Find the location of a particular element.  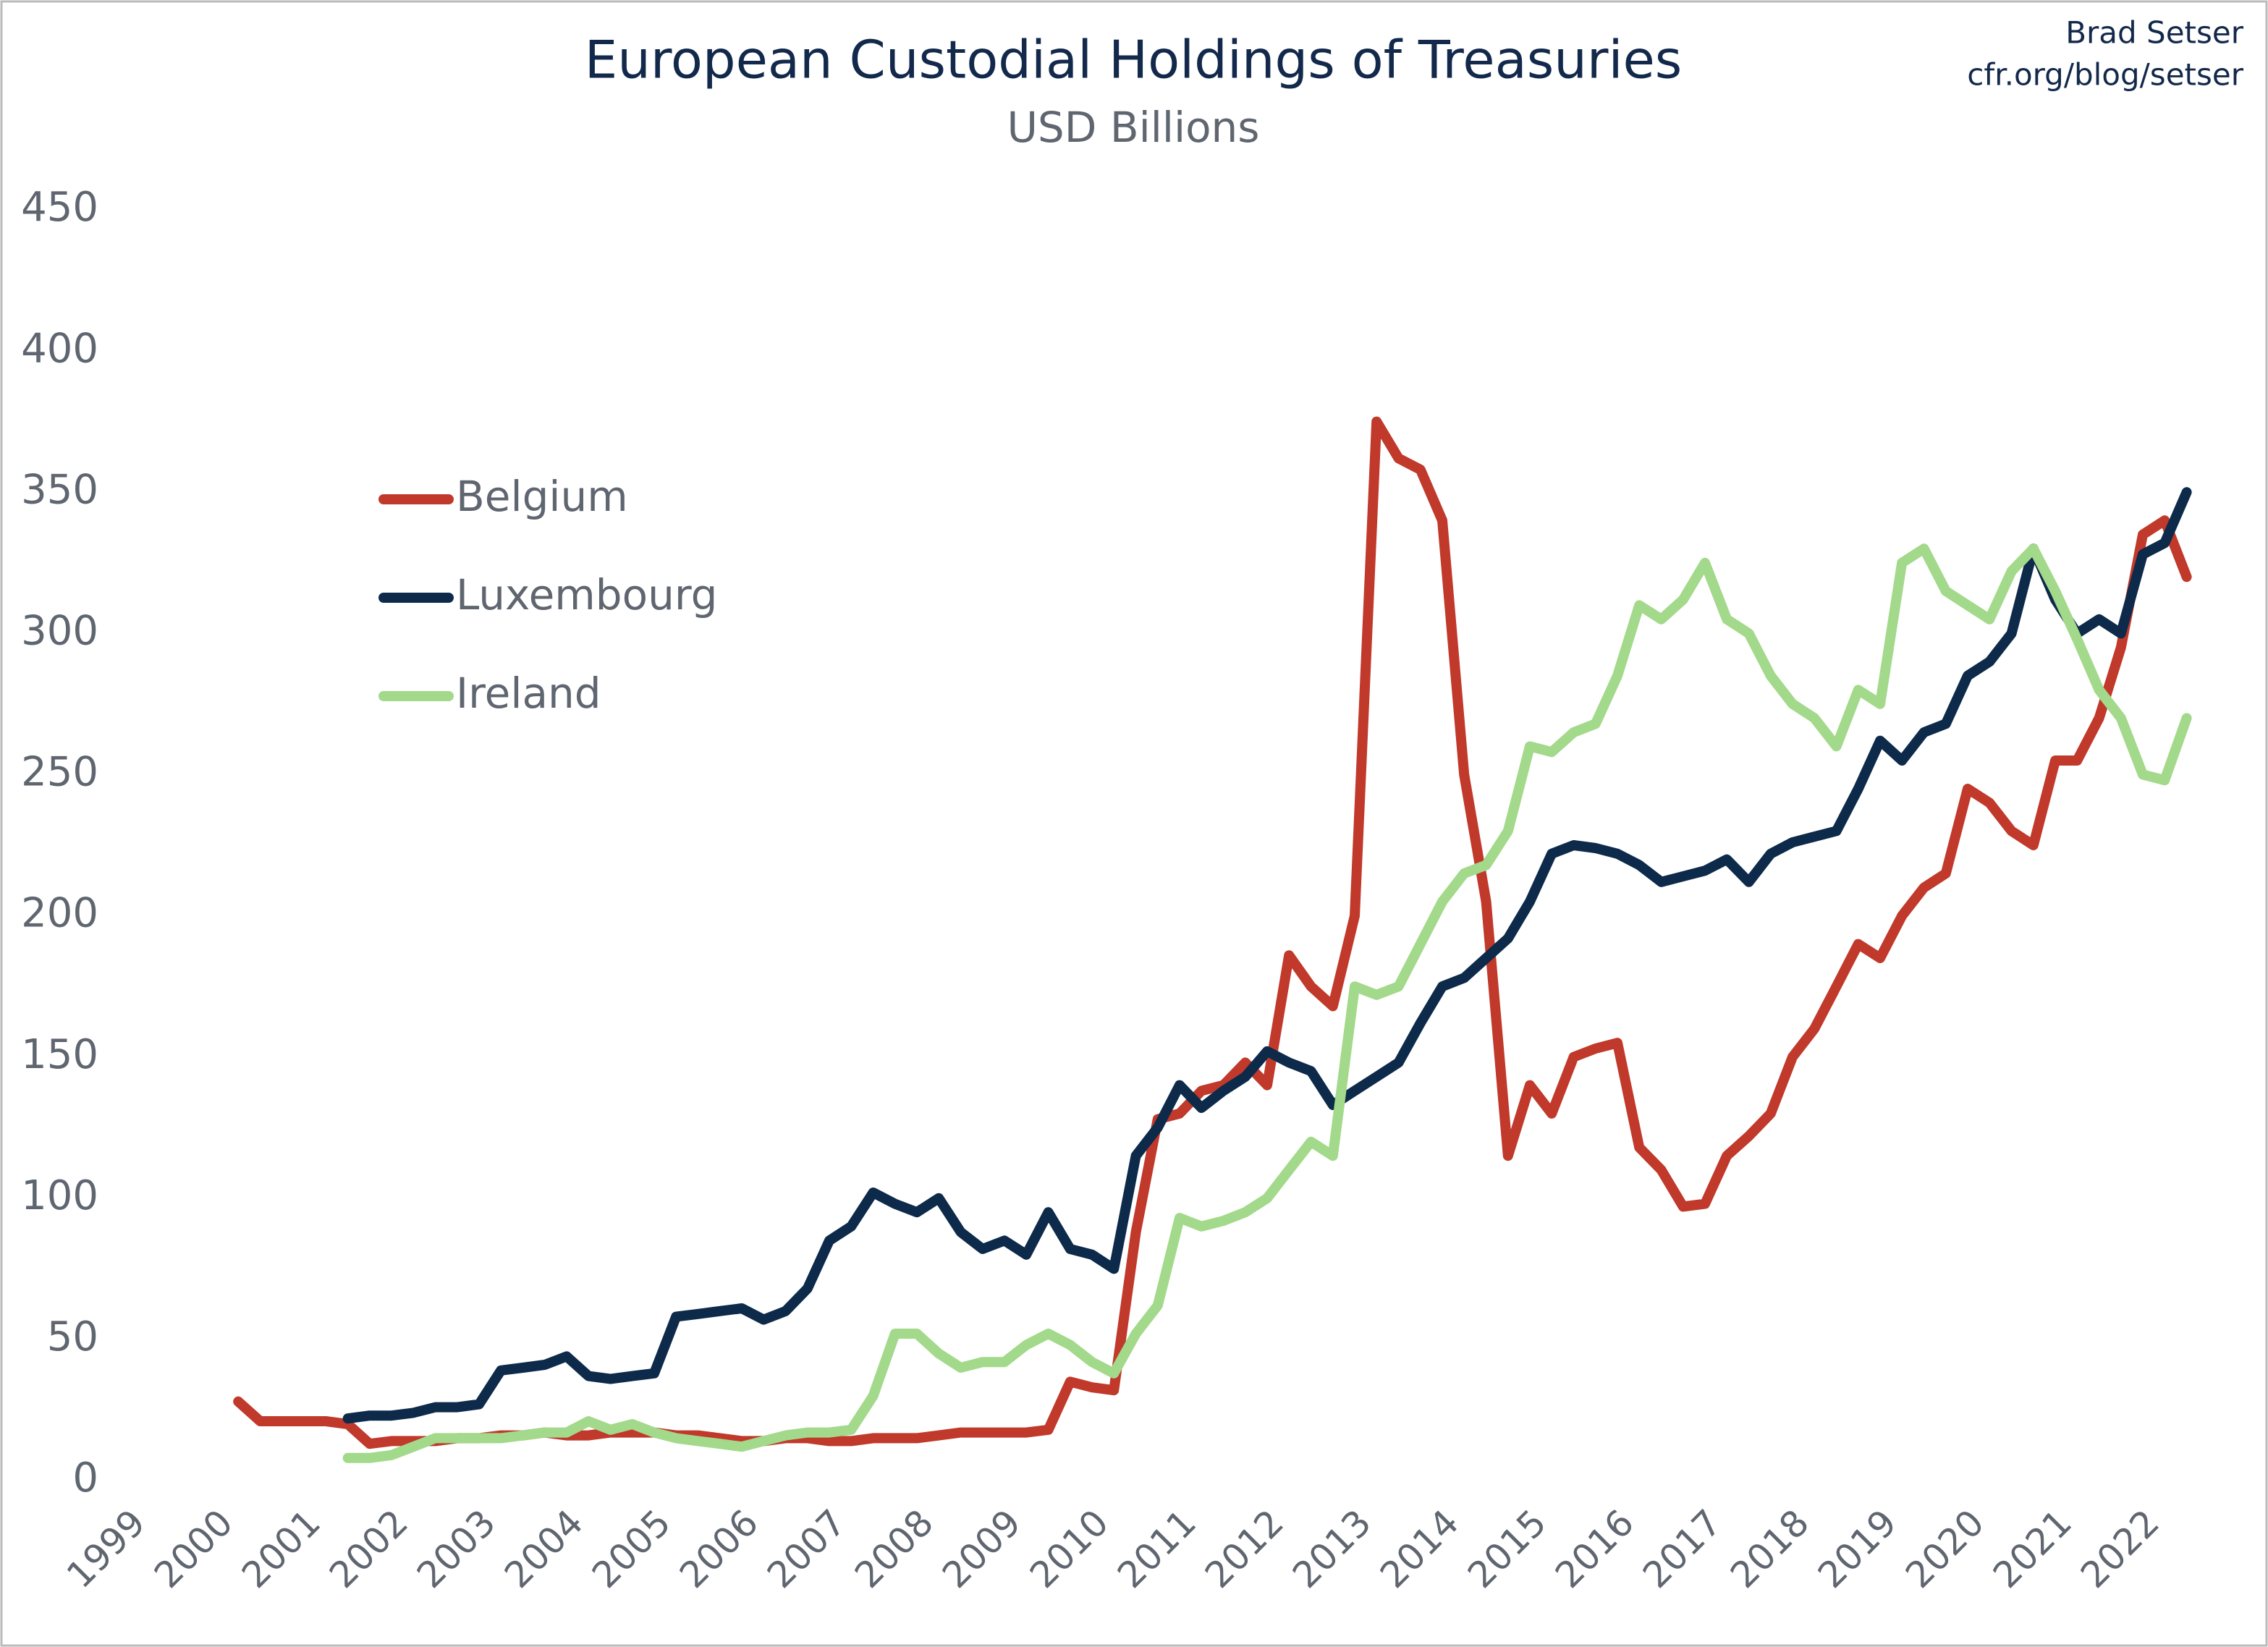

chart-subtitle: USD Billions is located at coordinates (1133, 127).